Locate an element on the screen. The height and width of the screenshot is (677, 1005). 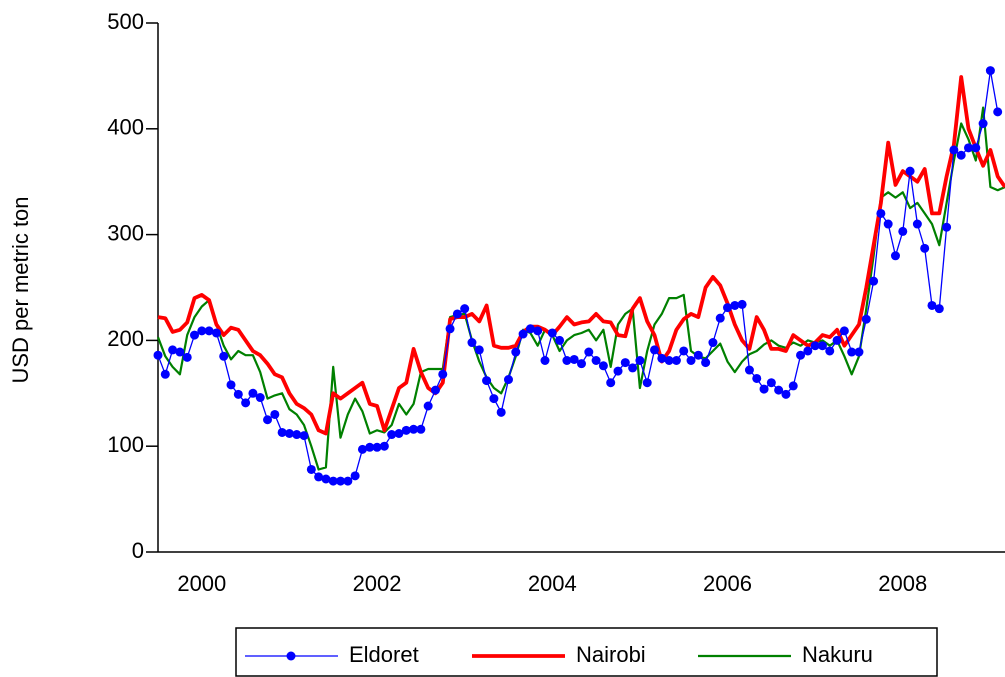
legend-box is located at coordinates (586, 652).